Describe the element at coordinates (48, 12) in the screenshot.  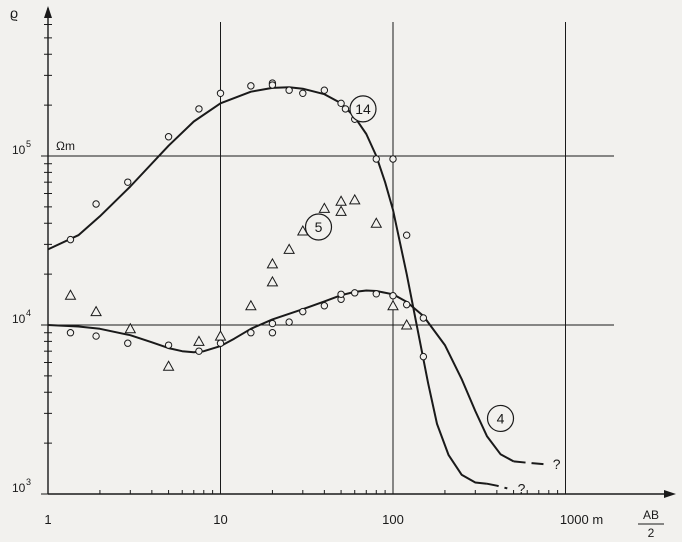
I see `y-axis-arrow` at that location.